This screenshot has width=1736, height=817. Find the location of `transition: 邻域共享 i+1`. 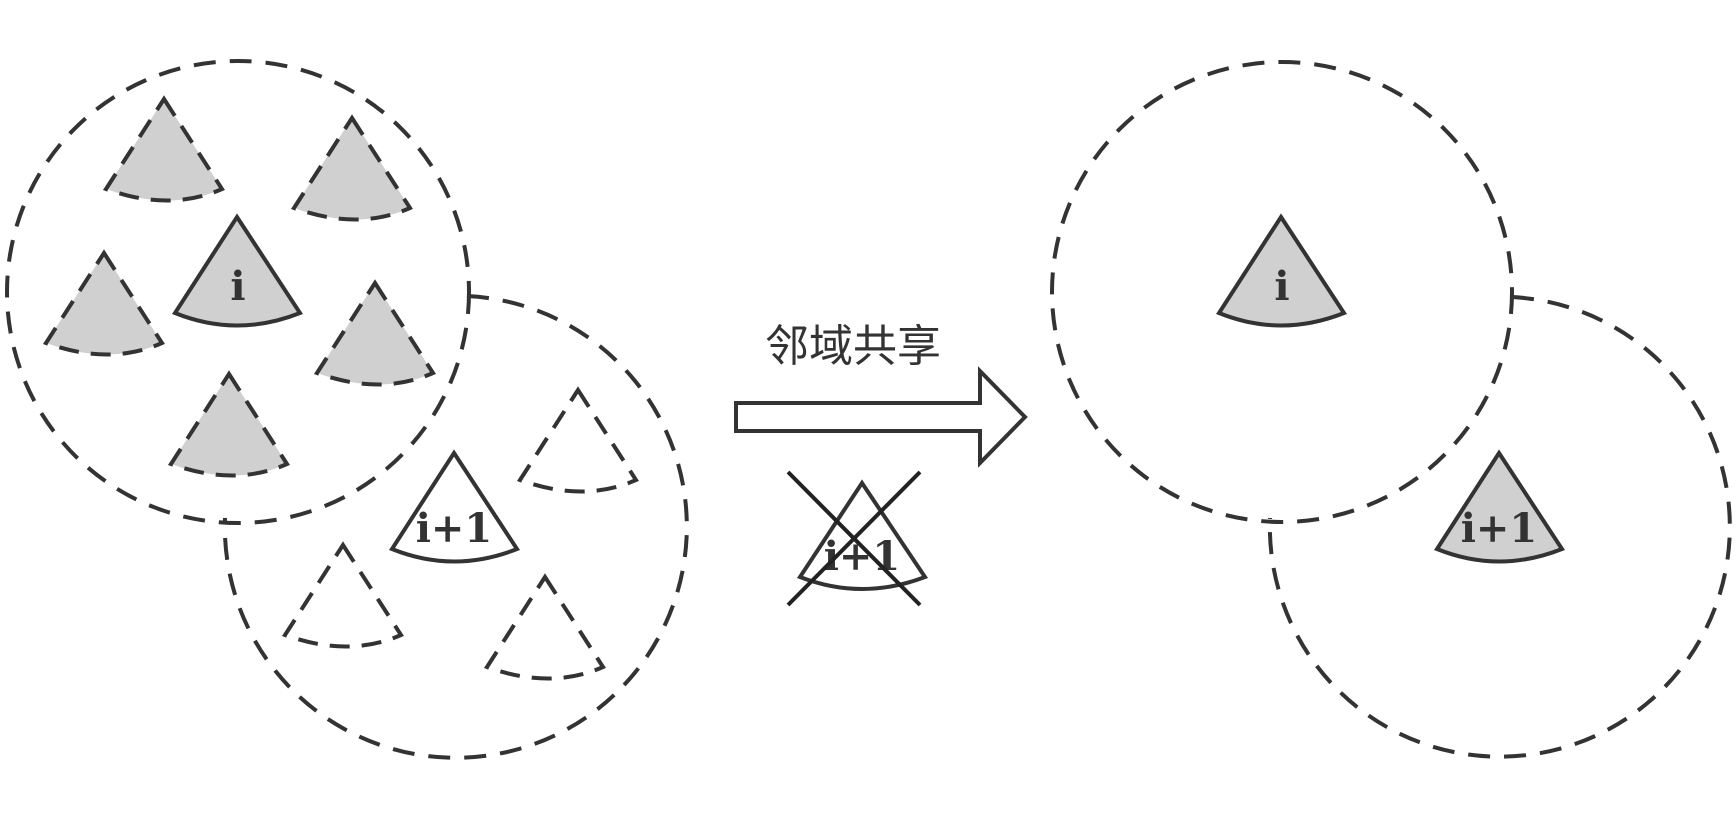

transition: 邻域共享 i+1 is located at coordinates (880, 463).